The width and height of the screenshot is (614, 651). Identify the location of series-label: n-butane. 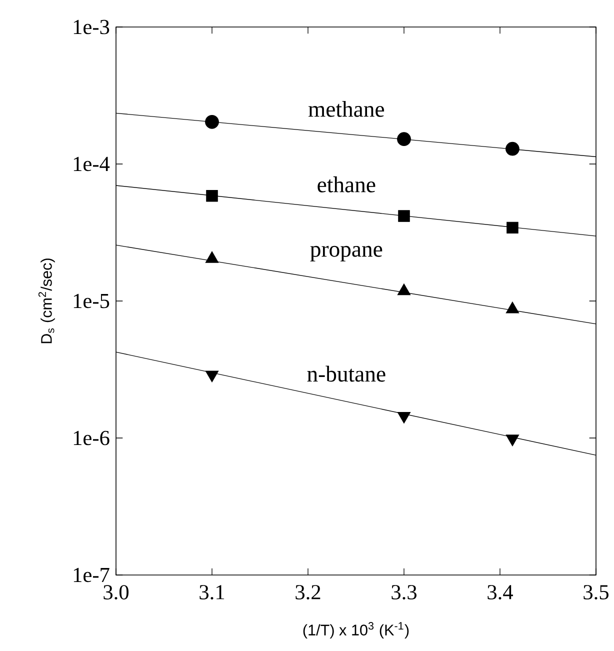
(346, 374).